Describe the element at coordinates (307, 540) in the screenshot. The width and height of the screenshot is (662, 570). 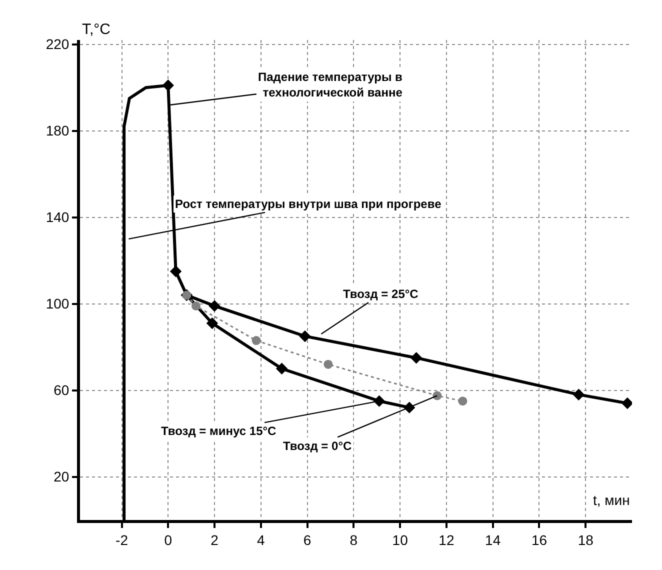
I see `x-tick-label: 6` at that location.